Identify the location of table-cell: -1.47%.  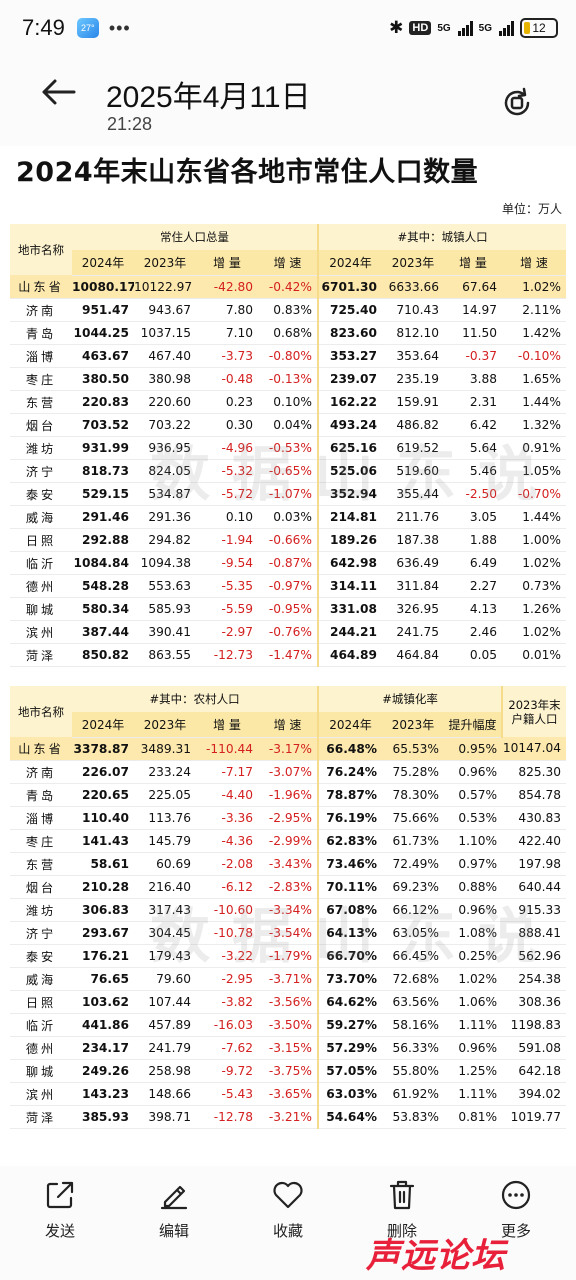
(288, 655).